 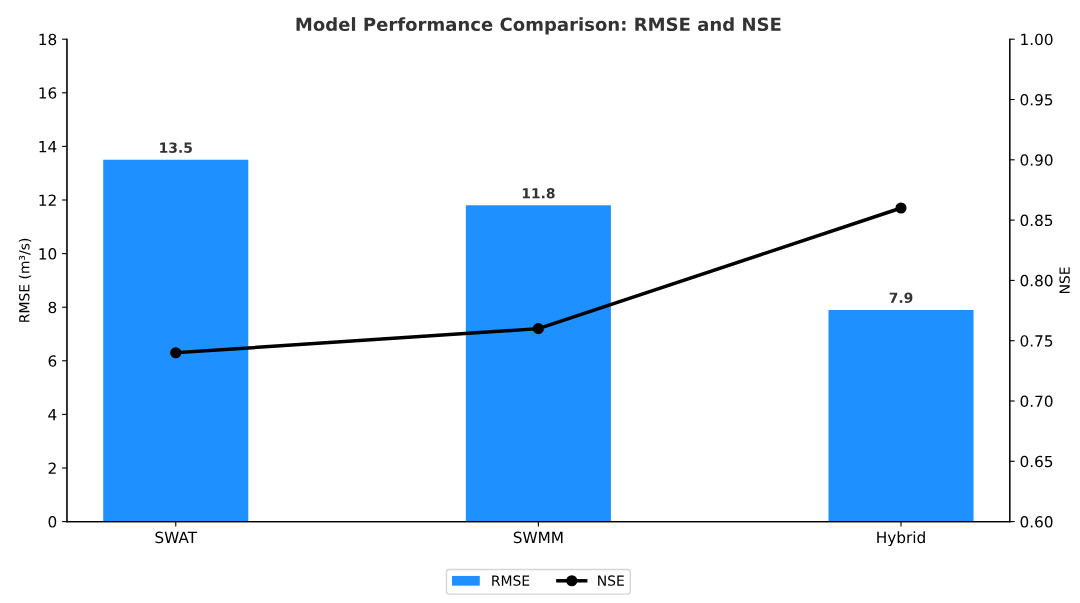 I want to click on y-tick-label: 6, so click(x=52, y=361).